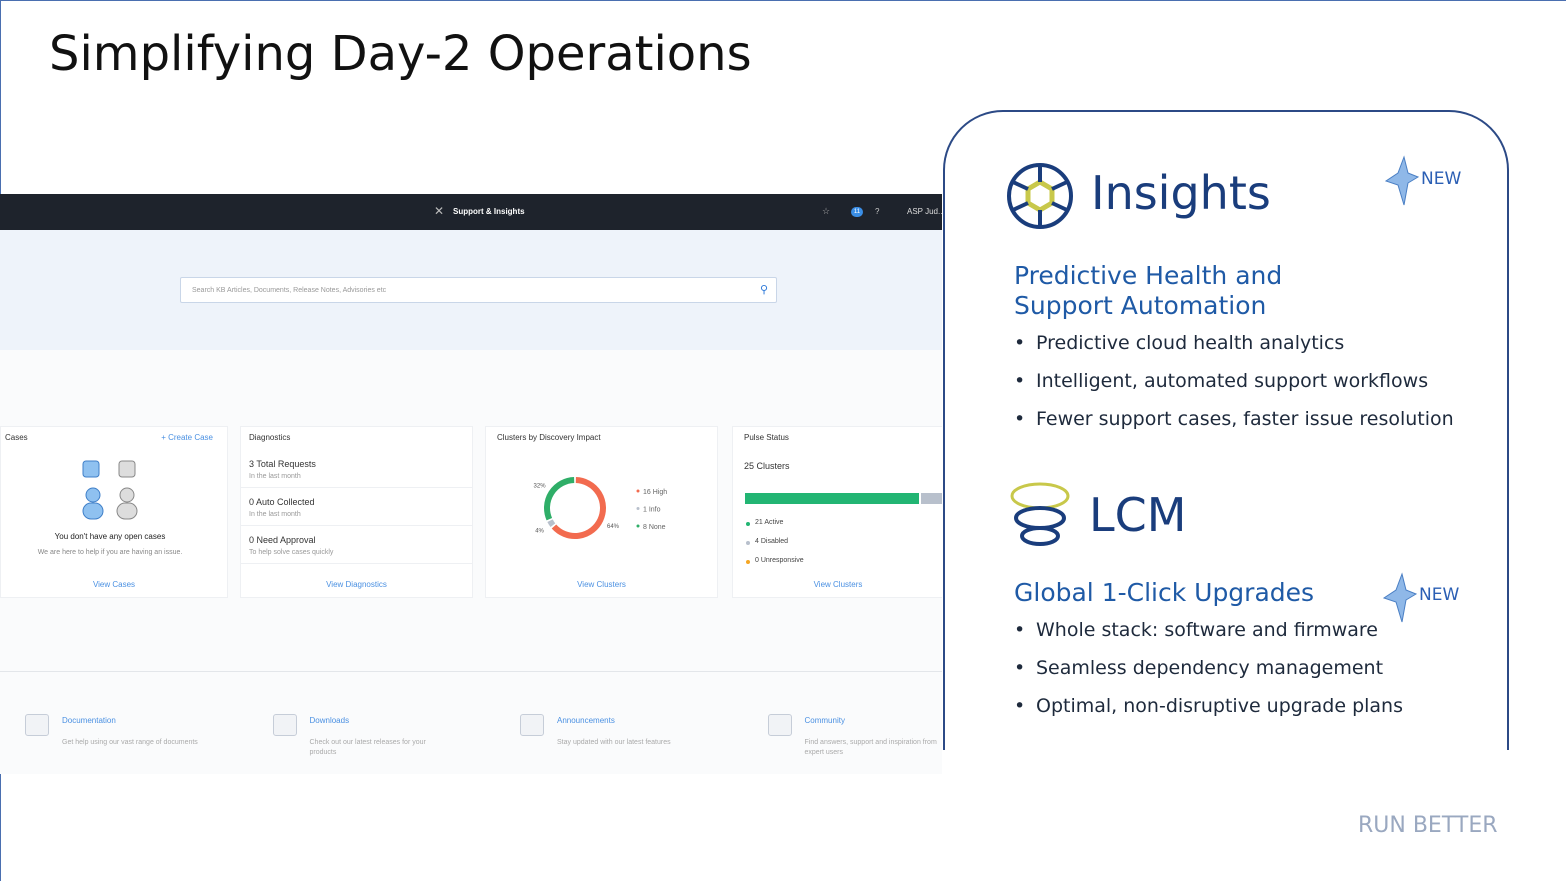 The height and width of the screenshot is (881, 1566). Describe the element at coordinates (1428, 825) in the screenshot. I see `footer-tagline: RUN BETTER` at that location.